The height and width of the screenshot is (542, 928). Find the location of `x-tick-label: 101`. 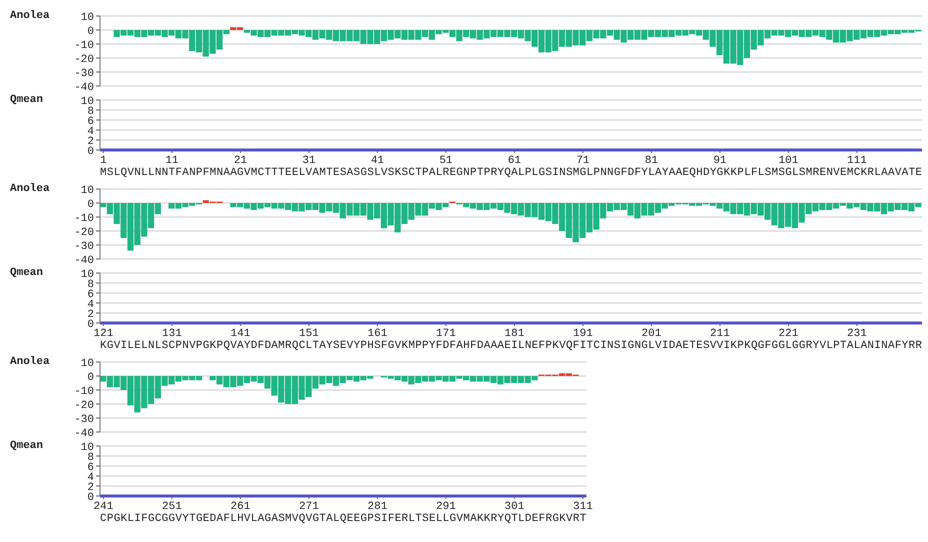

x-tick-label: 101 is located at coordinates (788, 160).